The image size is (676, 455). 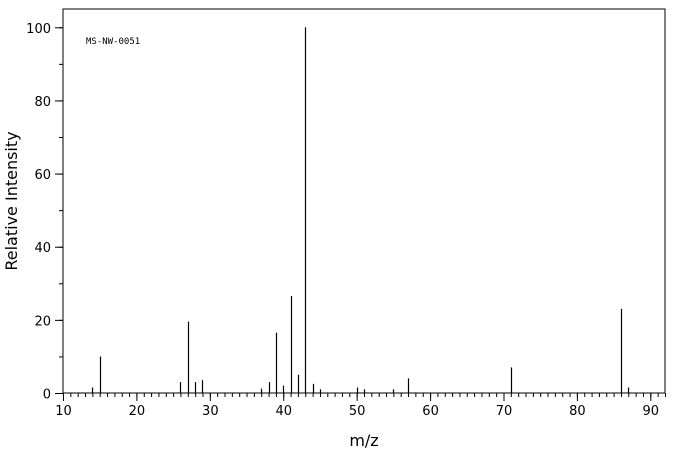 I want to click on y-axis-title: Relative Intensity, so click(x=11, y=200).